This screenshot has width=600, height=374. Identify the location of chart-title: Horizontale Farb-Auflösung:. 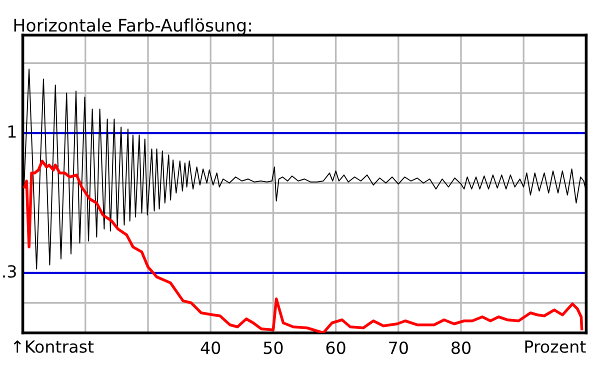
(132, 27).